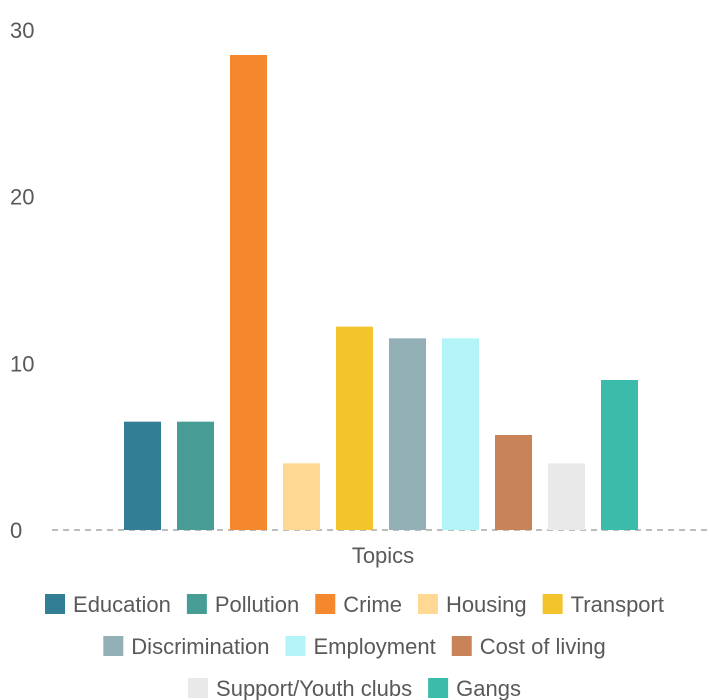 The width and height of the screenshot is (709, 700). What do you see at coordinates (248, 292) in the screenshot?
I see `bar-crime` at bounding box center [248, 292].